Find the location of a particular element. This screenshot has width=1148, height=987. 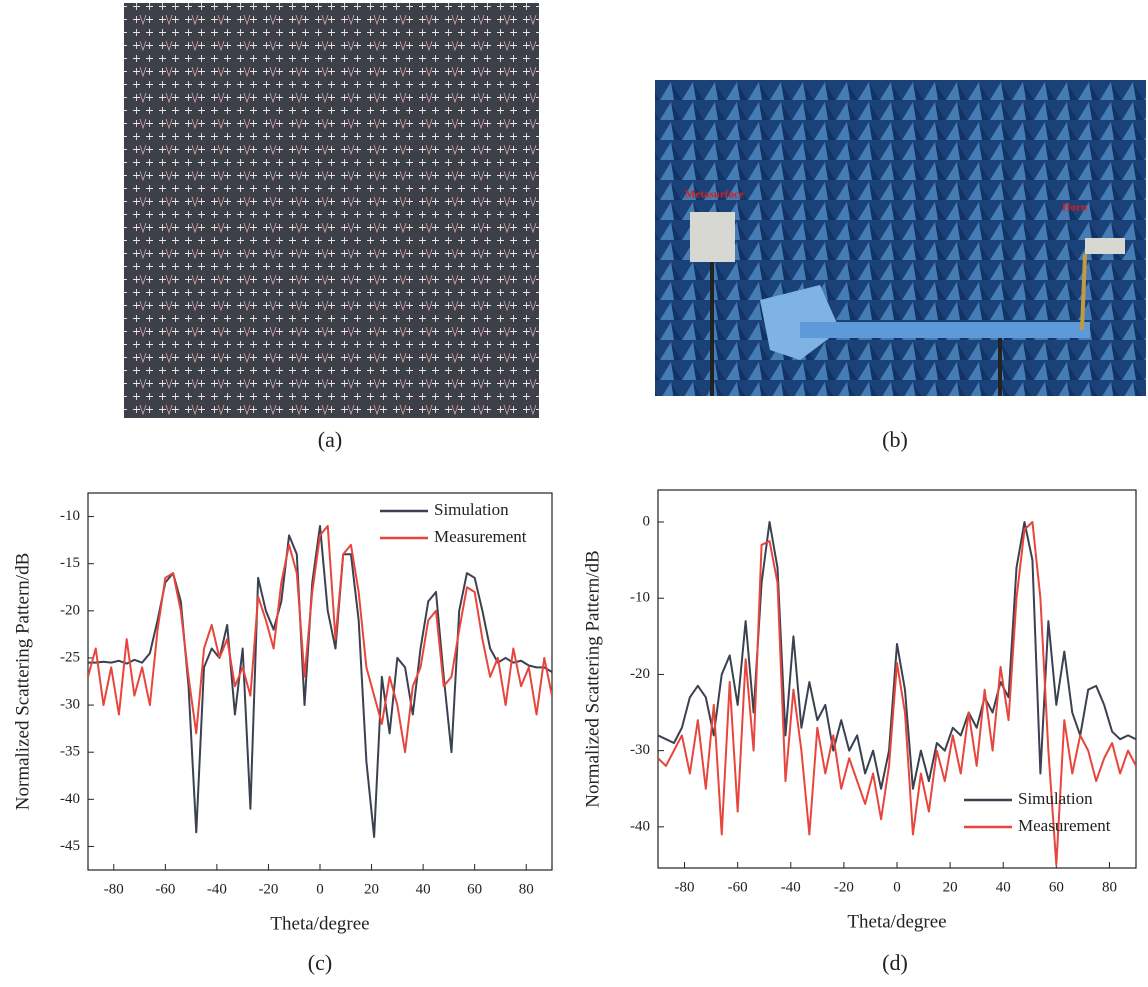

caption: (b) is located at coordinates (895, 439).